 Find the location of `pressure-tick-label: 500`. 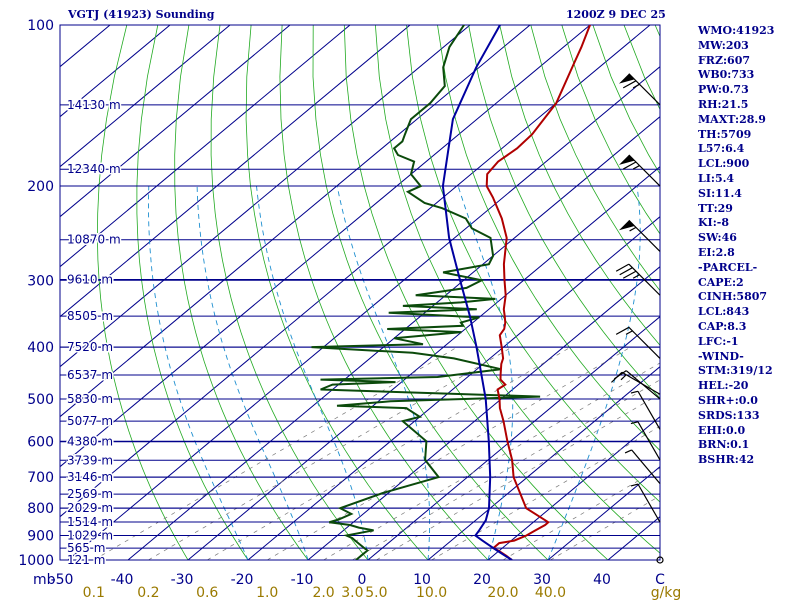

pressure-tick-label: 500 is located at coordinates (40, 400).